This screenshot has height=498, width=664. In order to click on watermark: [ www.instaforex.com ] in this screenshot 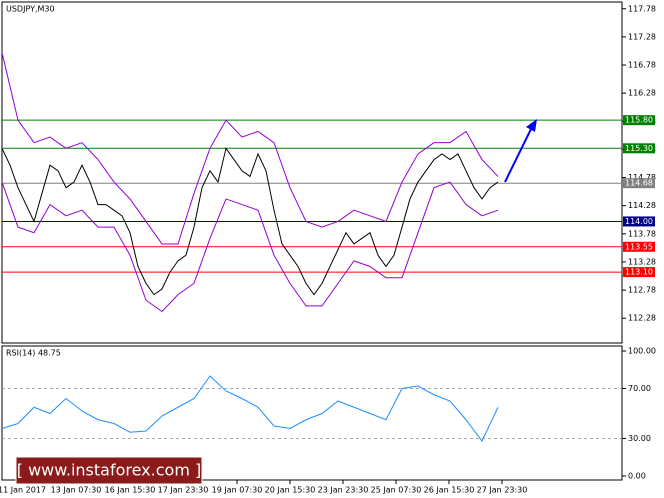, I will do `click(109, 470)`.